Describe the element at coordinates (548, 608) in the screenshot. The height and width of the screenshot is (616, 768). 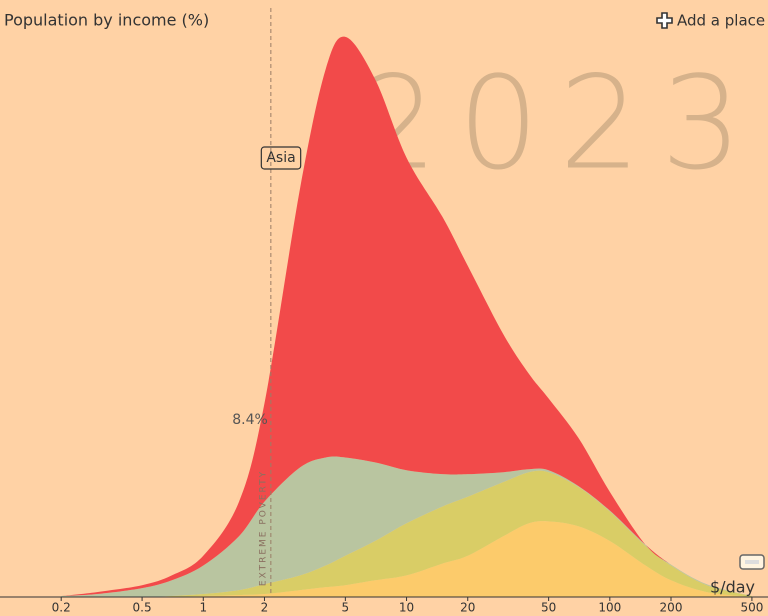
I see `x-tick-label: 50` at that location.